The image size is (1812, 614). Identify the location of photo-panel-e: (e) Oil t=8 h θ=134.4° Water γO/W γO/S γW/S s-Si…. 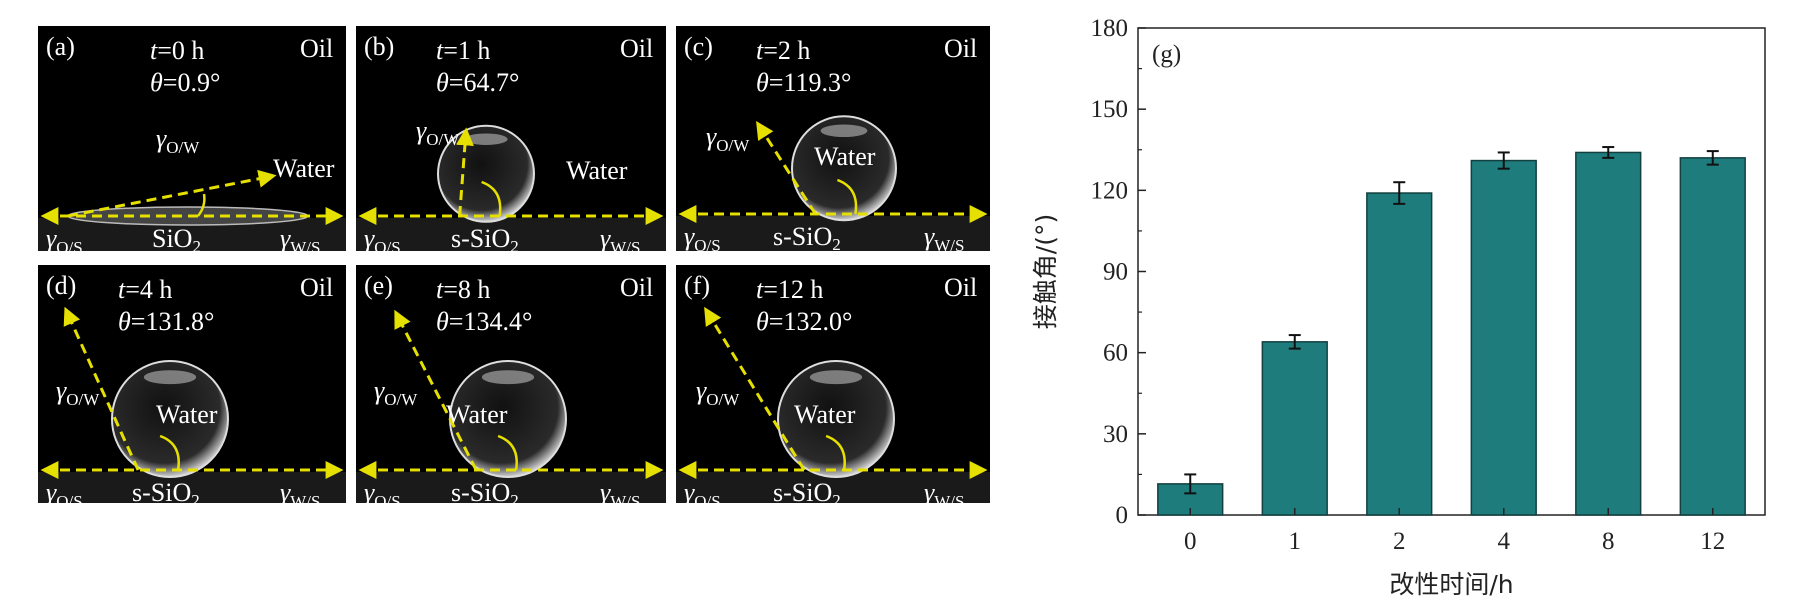
(511, 384).